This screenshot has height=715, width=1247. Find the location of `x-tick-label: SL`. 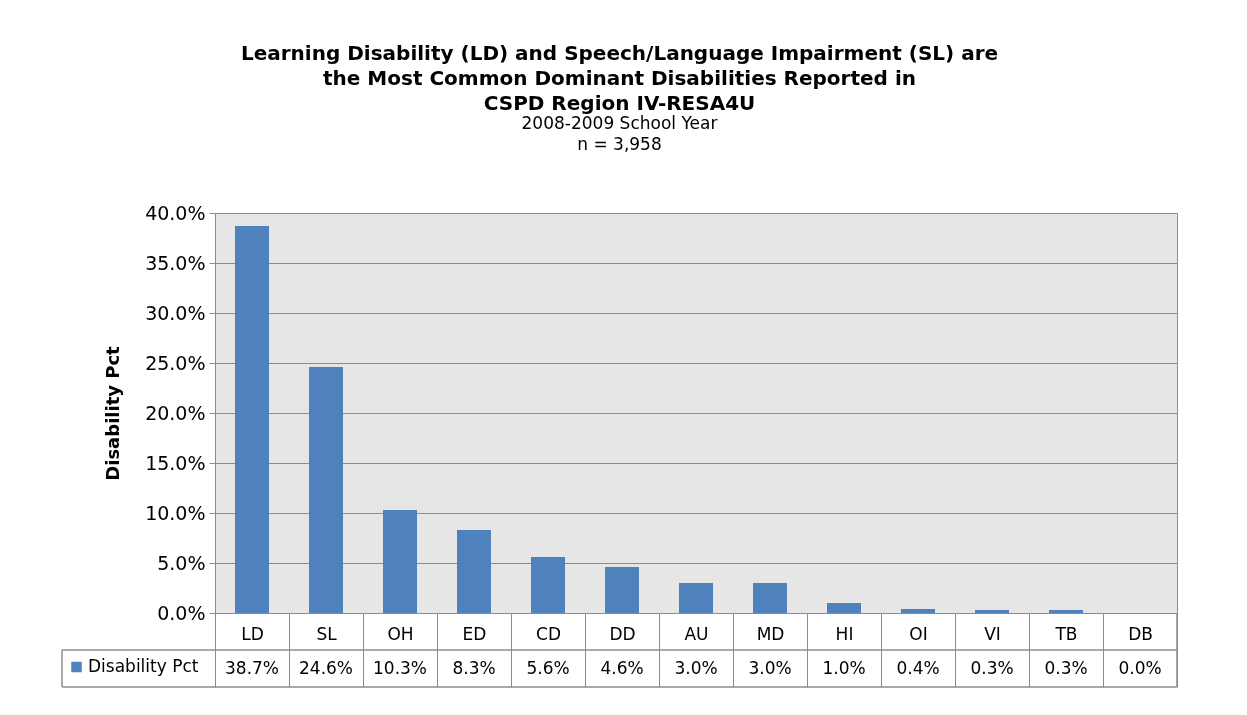

x-tick-label: SL is located at coordinates (327, 634).